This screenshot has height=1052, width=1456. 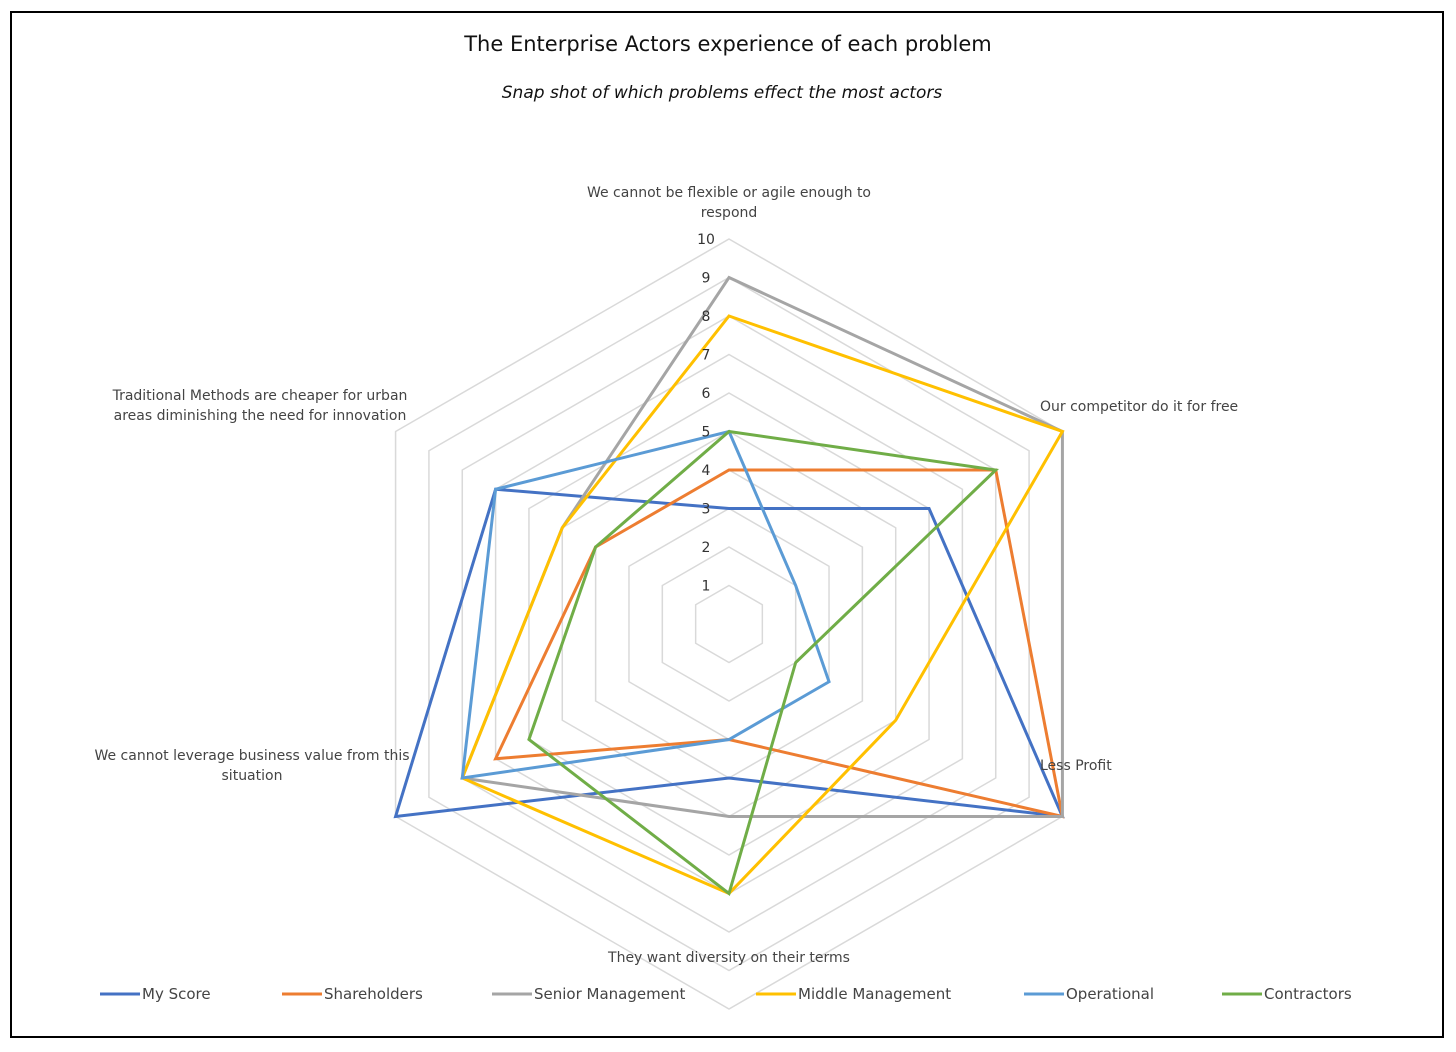 What do you see at coordinates (706, 510) in the screenshot?
I see `tick-label: 3` at bounding box center [706, 510].